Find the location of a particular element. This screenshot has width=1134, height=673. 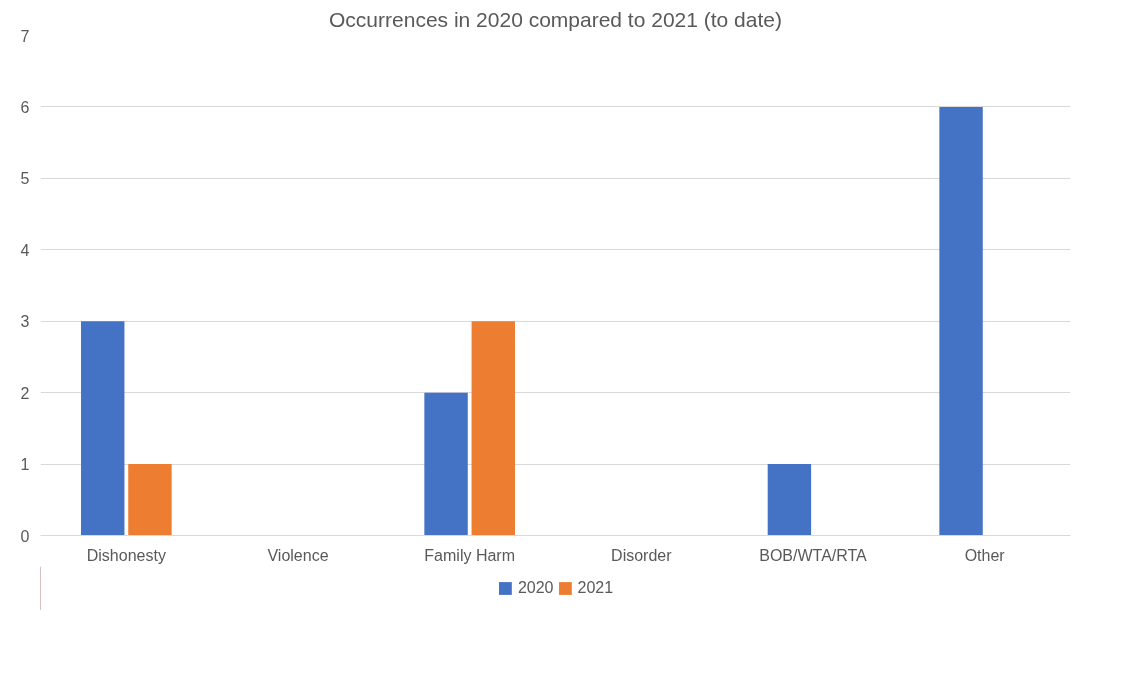

legend-label: 2020 is located at coordinates (535, 588).